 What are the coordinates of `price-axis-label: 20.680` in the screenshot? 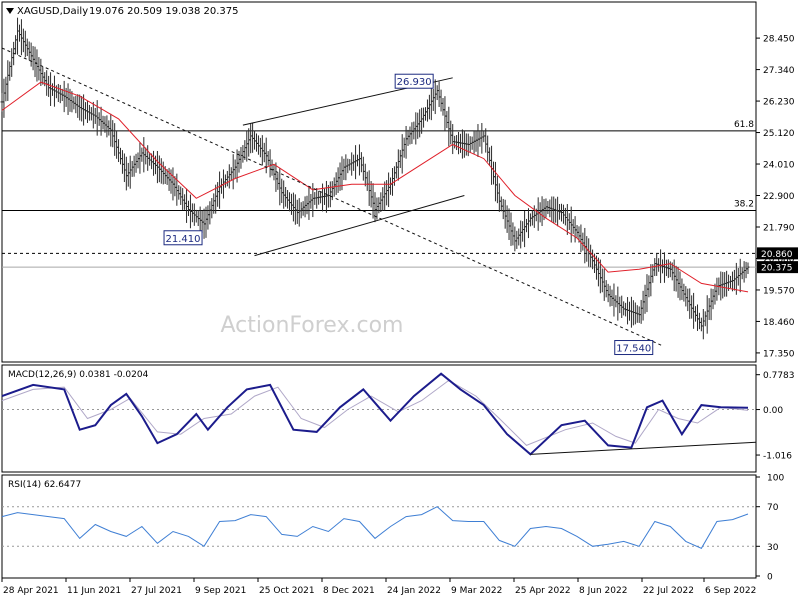 It's located at (779, 260).